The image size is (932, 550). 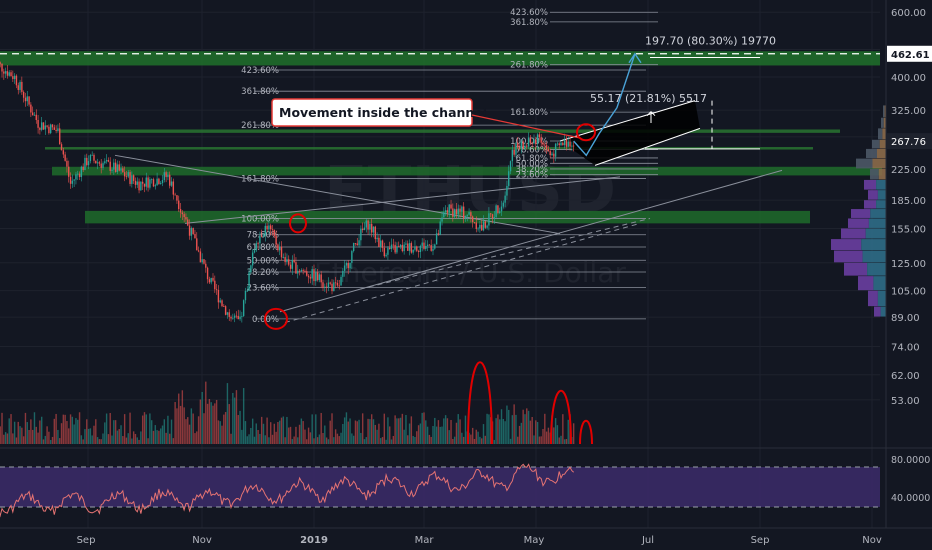 I want to click on highlight-circle, so click(x=298, y=223).